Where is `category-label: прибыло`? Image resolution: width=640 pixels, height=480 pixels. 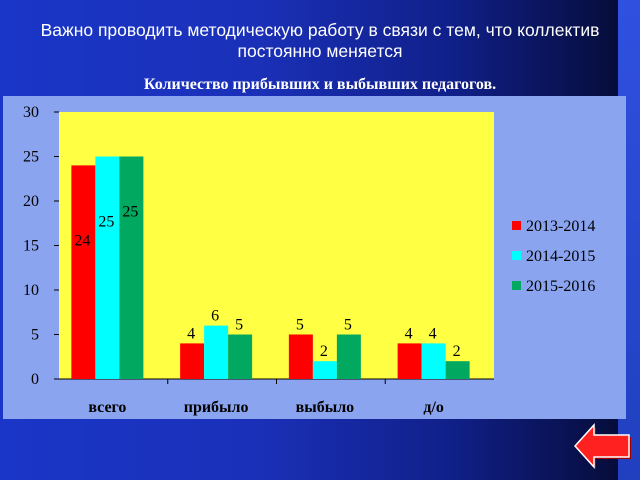
category-label: прибыло is located at coordinates (216, 407).